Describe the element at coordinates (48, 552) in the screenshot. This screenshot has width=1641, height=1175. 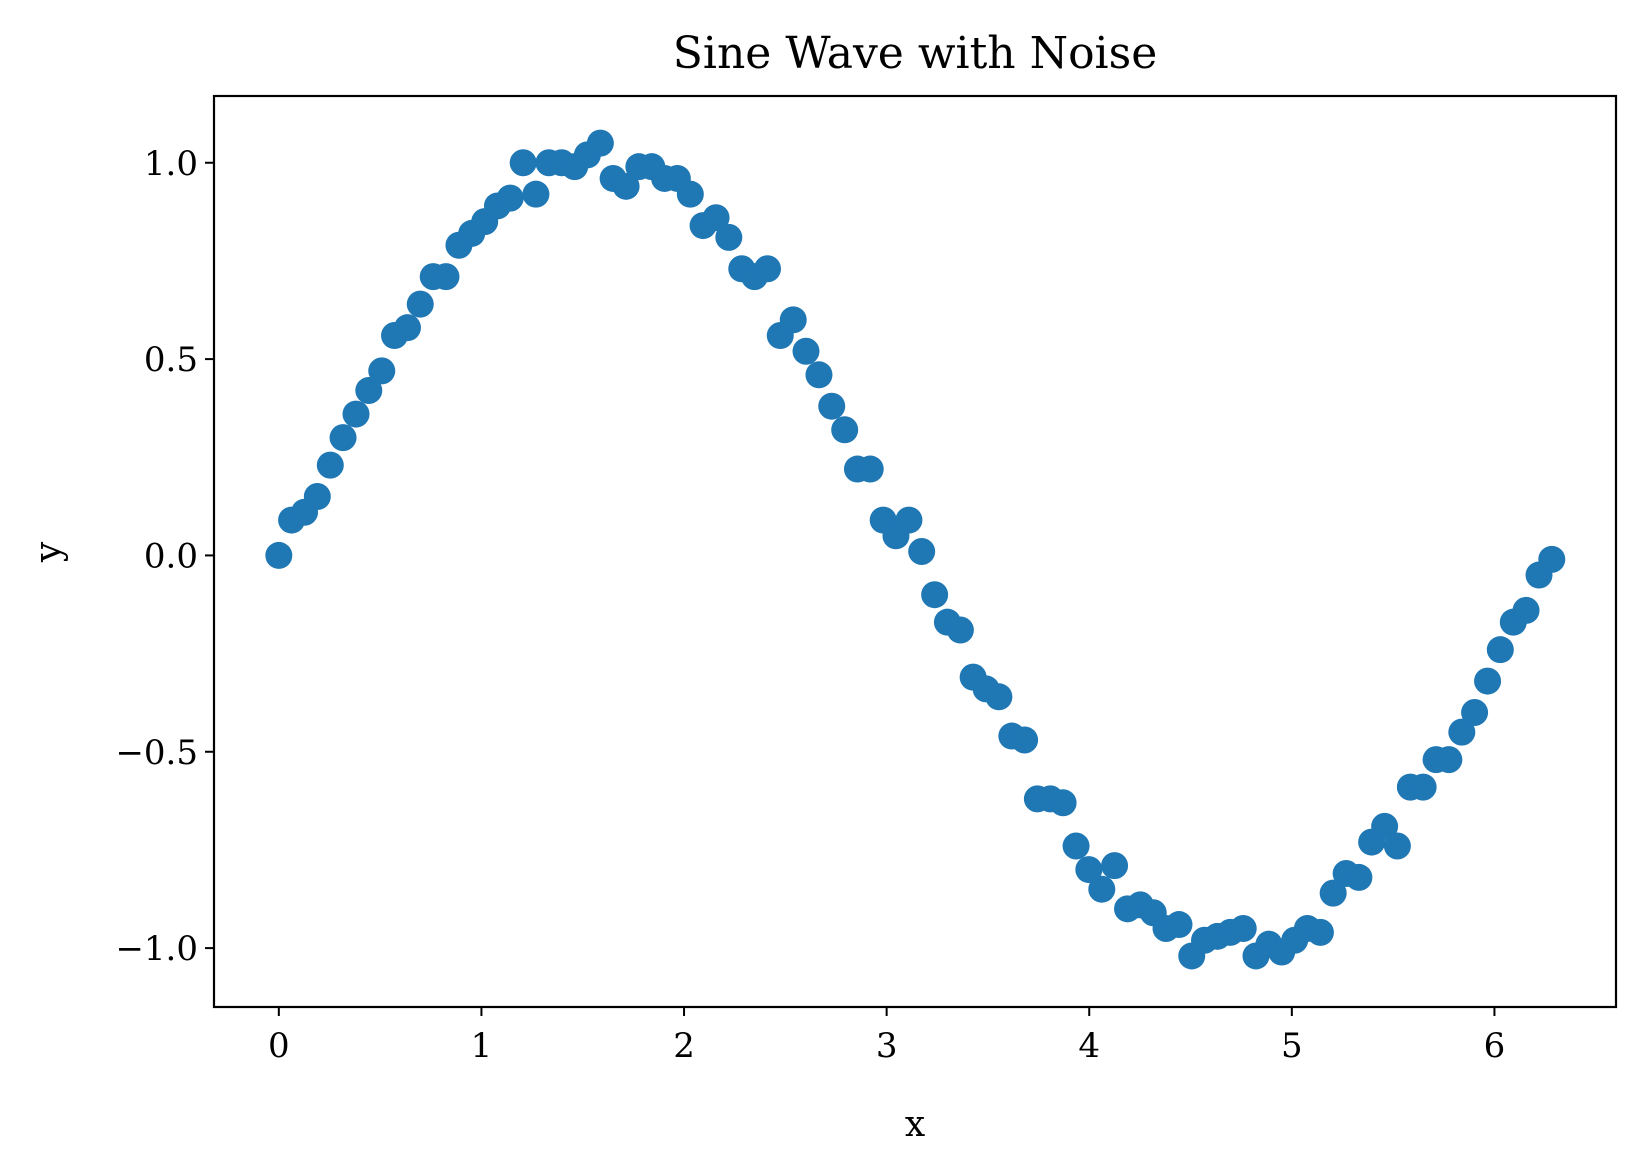
I see `y-axis-label: y` at that location.